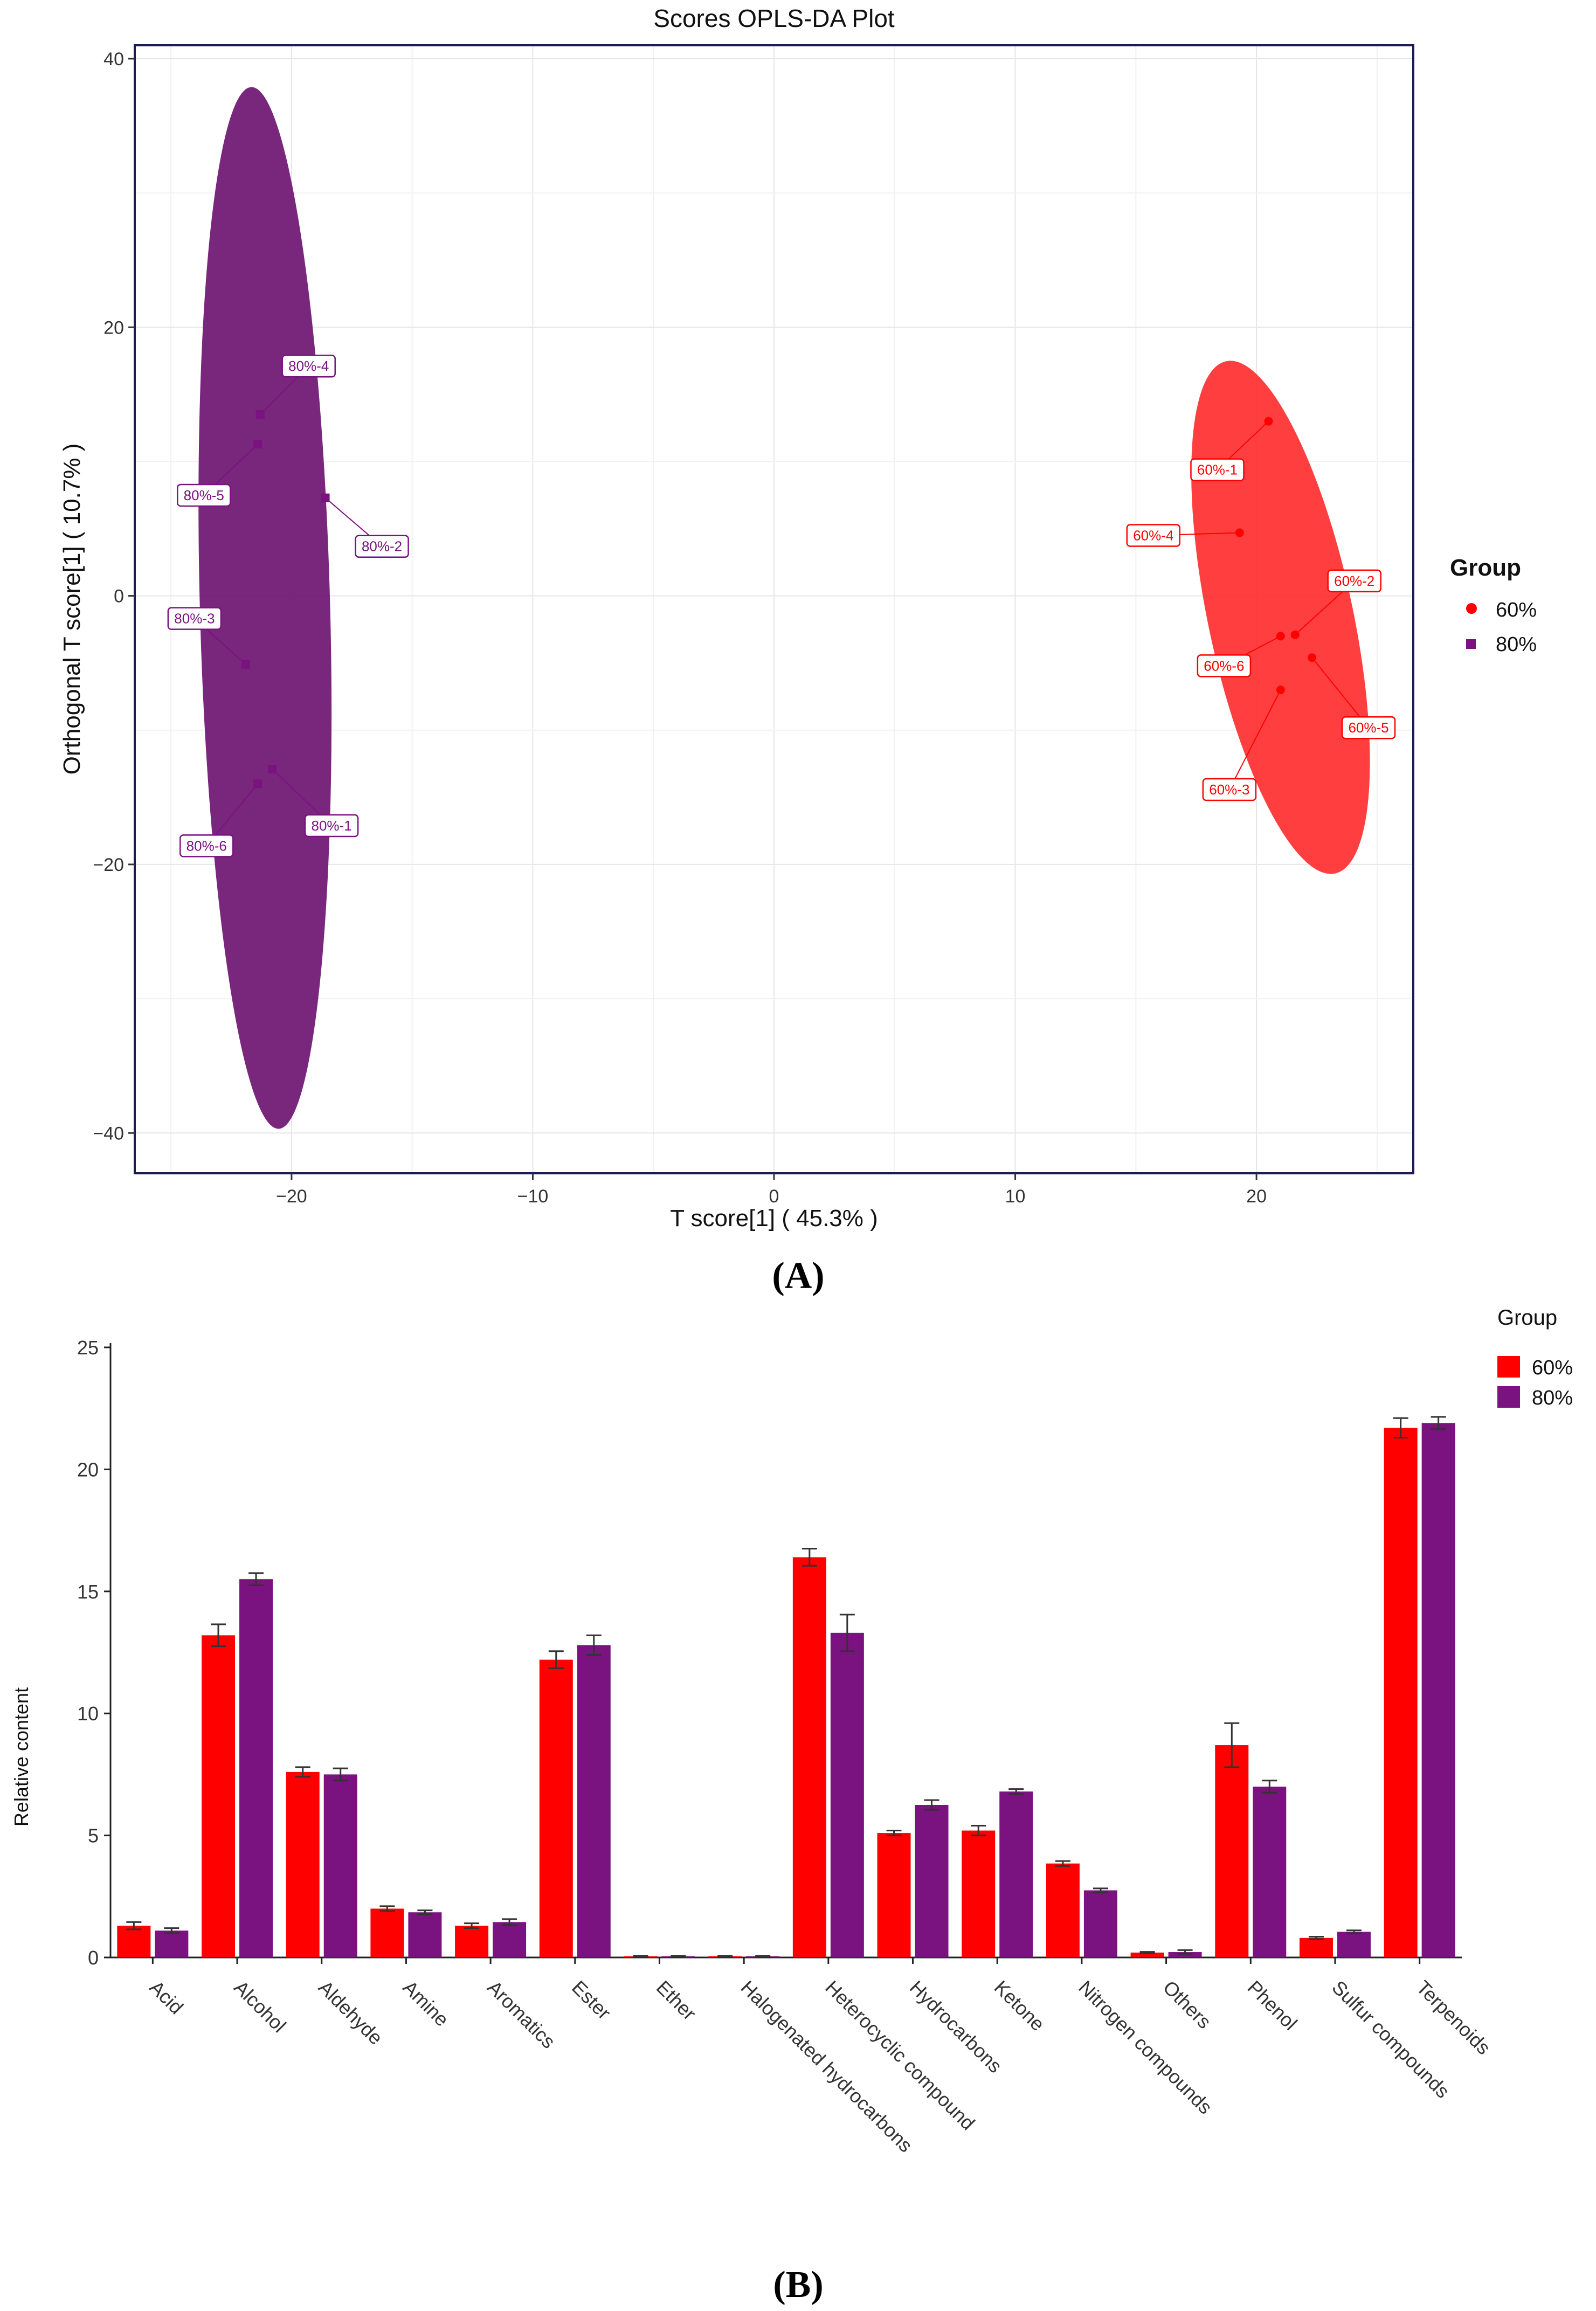  What do you see at coordinates (167, 1997) in the screenshot?
I see `category-label-acid: Acid` at bounding box center [167, 1997].